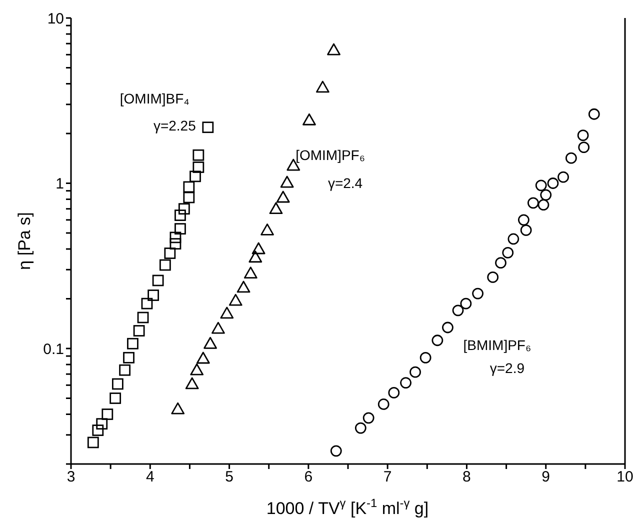 The image size is (633, 525). I want to click on series-label: [BMIM]PF₆, so click(497, 345).